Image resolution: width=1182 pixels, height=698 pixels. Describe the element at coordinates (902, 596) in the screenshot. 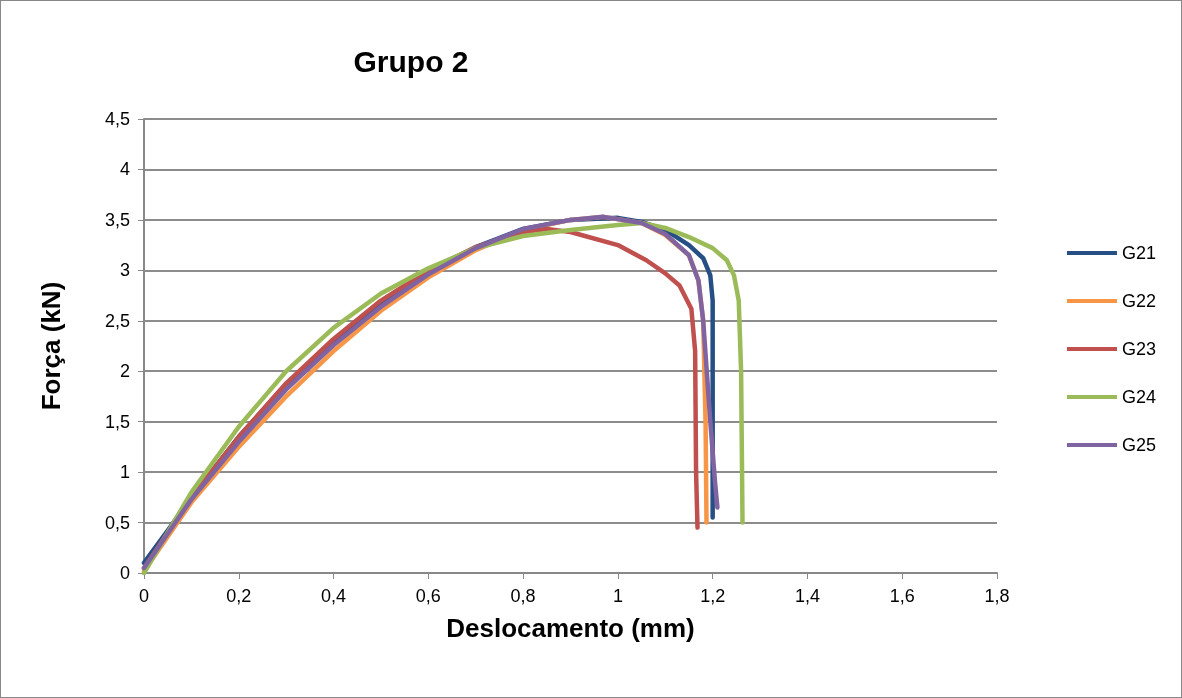

I see `x-tick-label: 1,6` at that location.